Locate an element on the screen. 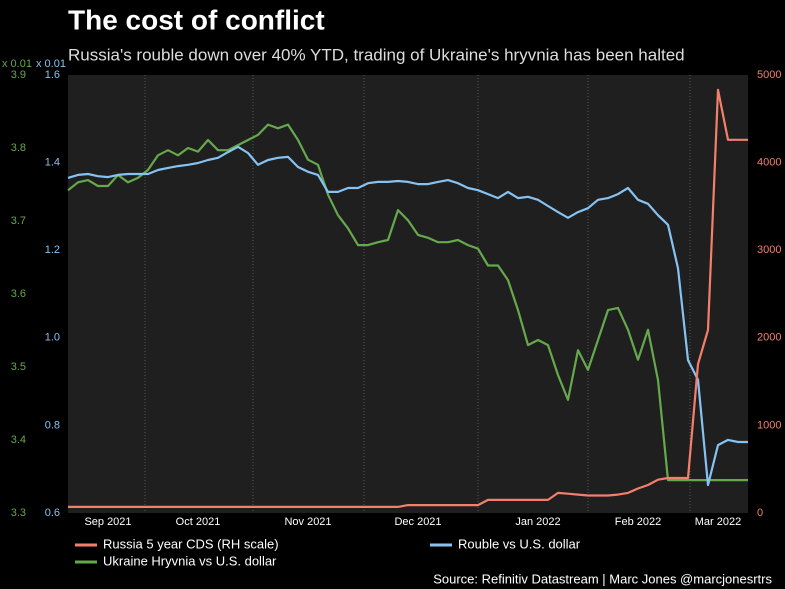 The width and height of the screenshot is (785, 589). x-tick-label: Sep 2021 is located at coordinates (107, 522).